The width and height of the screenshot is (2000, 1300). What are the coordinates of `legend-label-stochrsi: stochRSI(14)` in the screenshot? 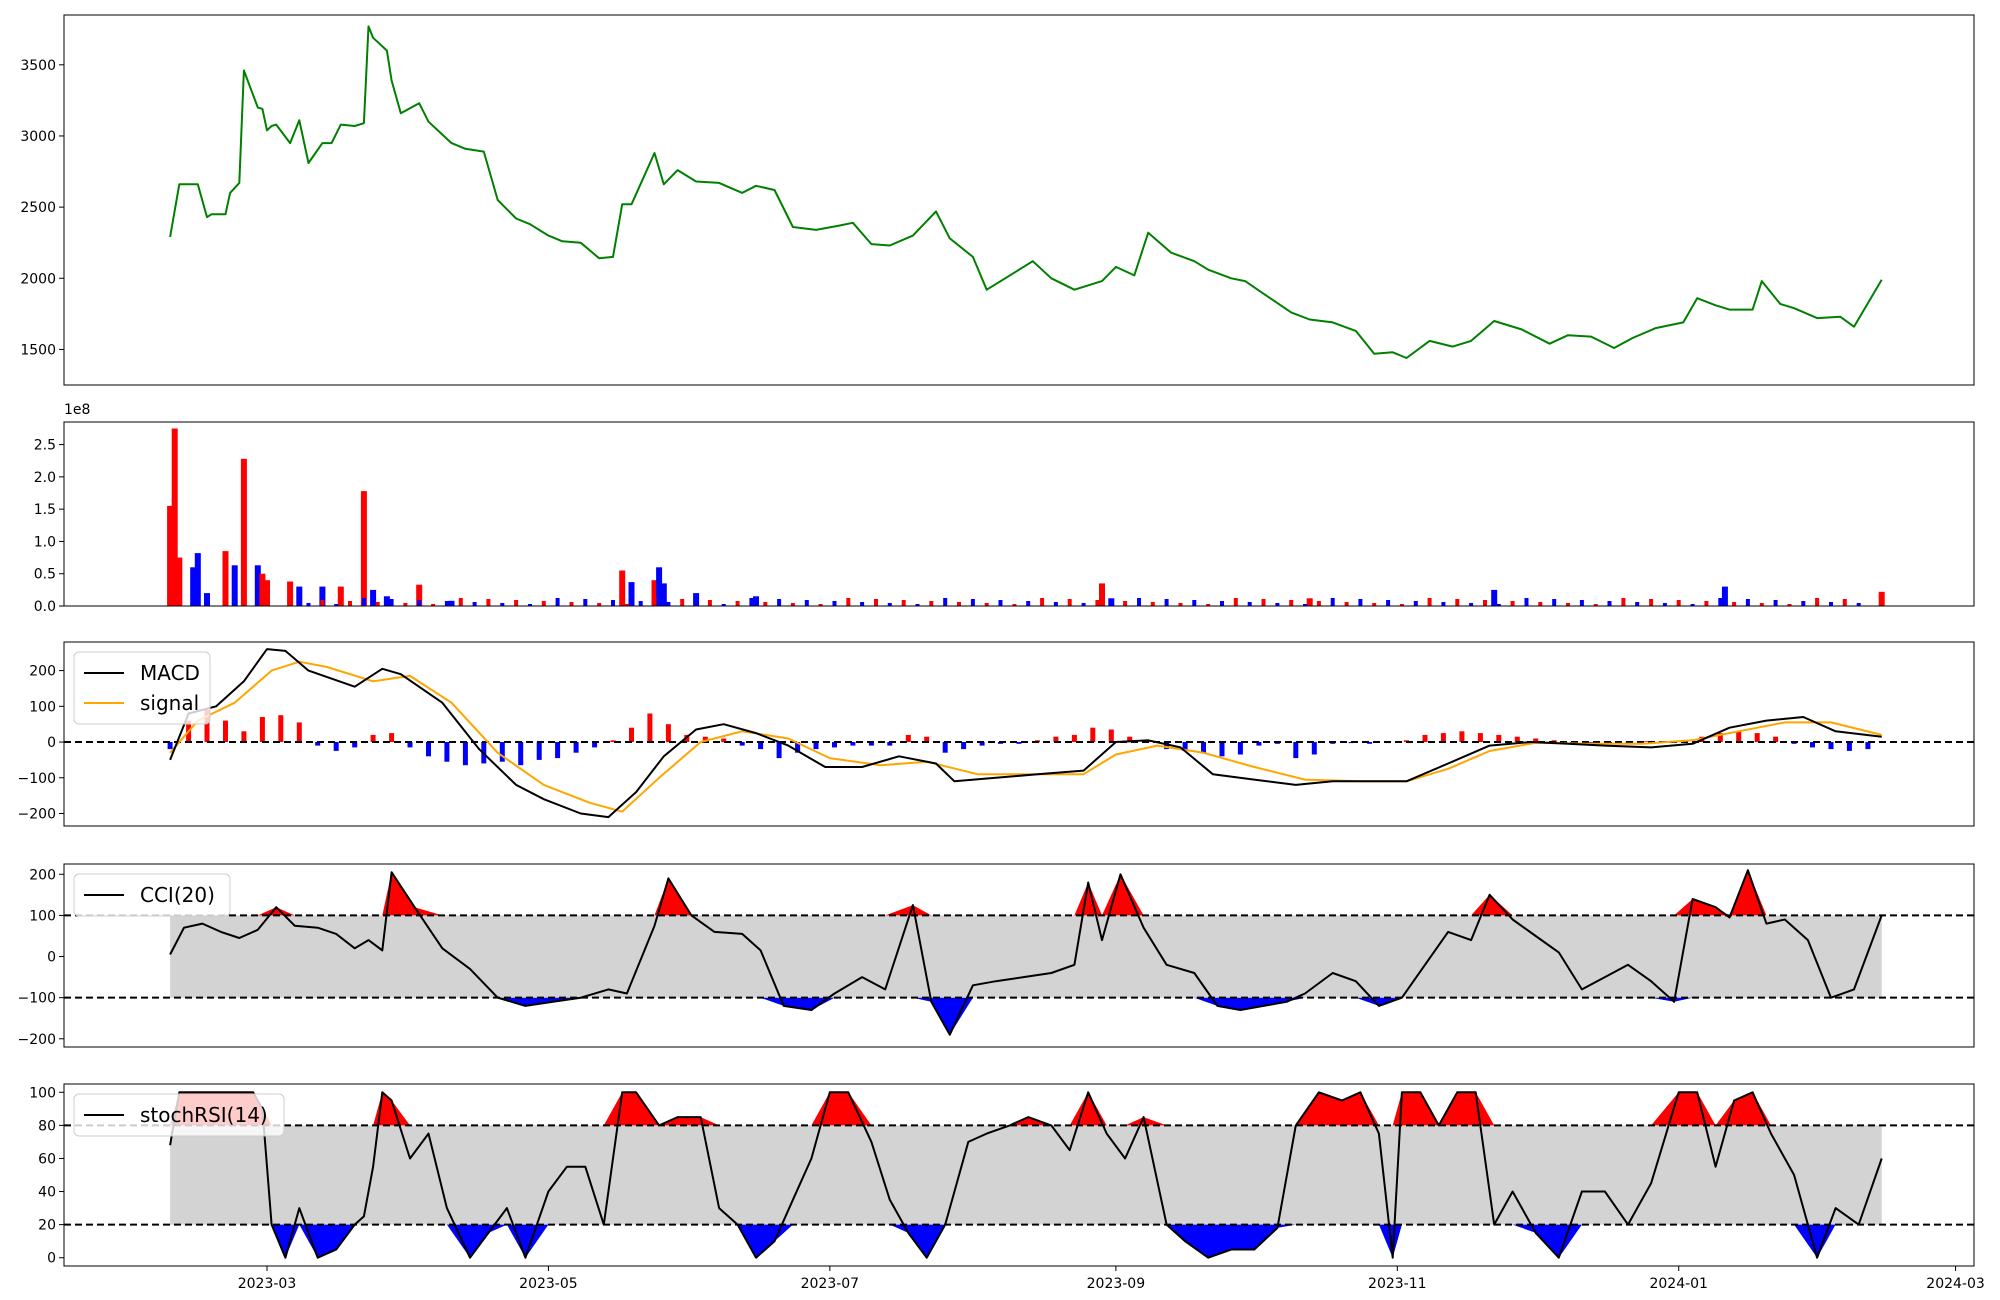 It's located at (204, 1115).